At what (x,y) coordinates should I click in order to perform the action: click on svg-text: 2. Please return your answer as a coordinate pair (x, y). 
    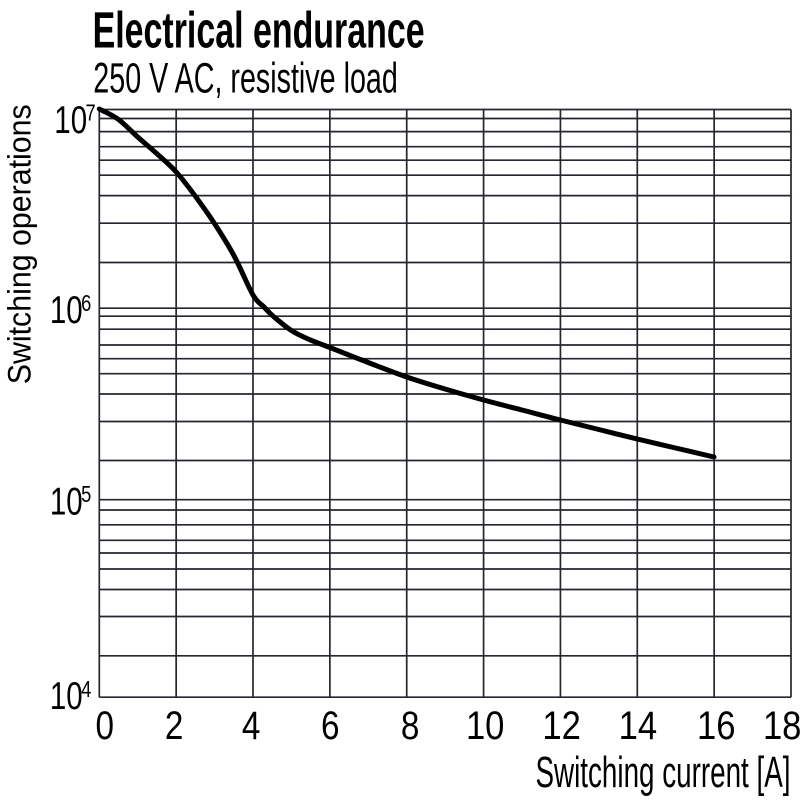
    Looking at the image, I should click on (174, 726).